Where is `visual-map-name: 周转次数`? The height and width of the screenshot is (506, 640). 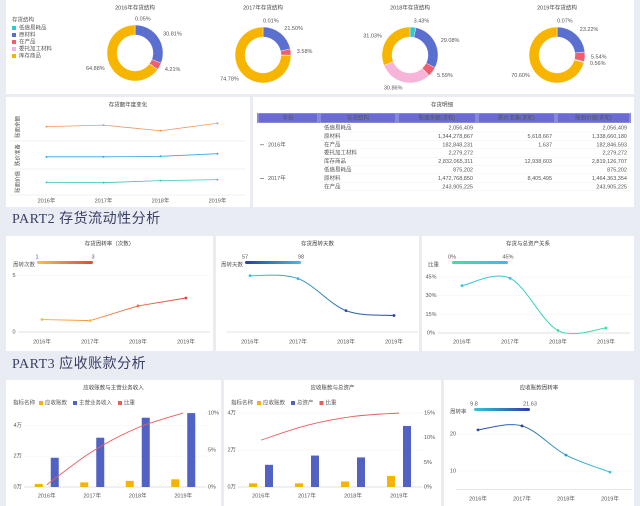 visual-map-name: 周转次数 is located at coordinates (24, 264).